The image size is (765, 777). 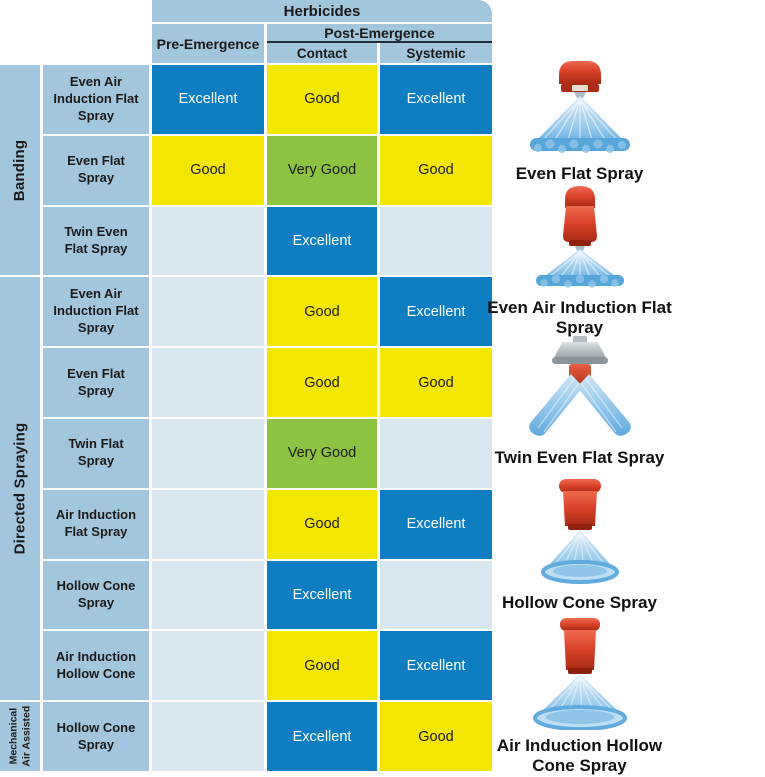 I want to click on even-air-induction-flat-spray-nozzle-icon, so click(x=580, y=240).